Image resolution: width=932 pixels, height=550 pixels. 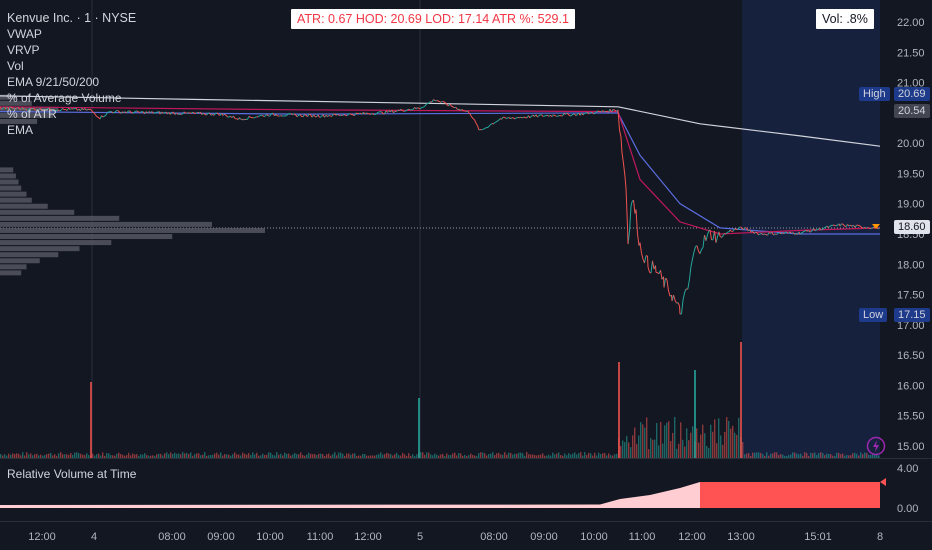 What do you see at coordinates (72, 18) in the screenshot?
I see `symbol-title: Kenvue Inc. · 1 · NYSE` at bounding box center [72, 18].